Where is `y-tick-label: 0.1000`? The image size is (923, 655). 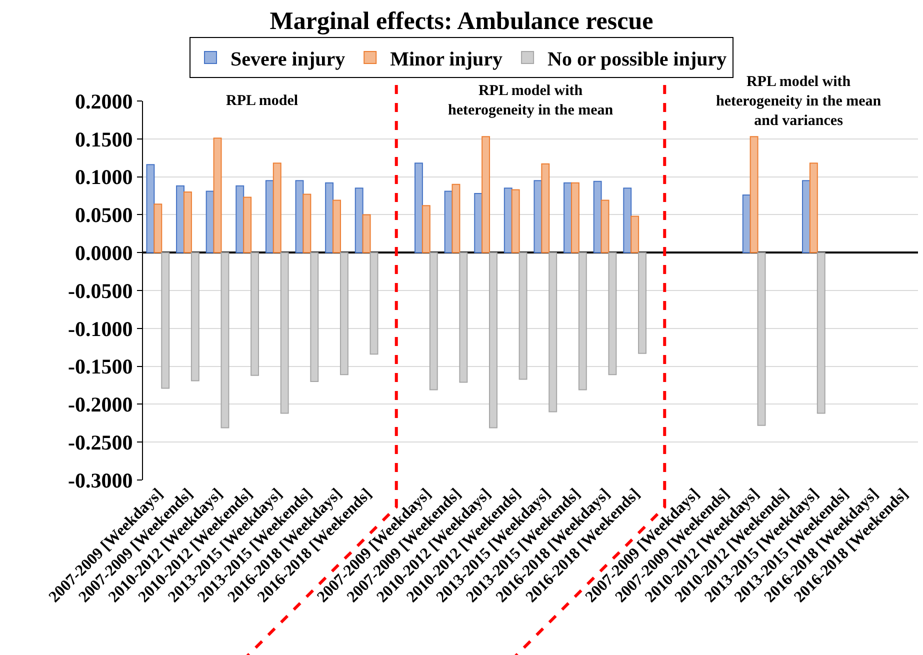 y-tick-label: 0.1000 is located at coordinates (104, 177).